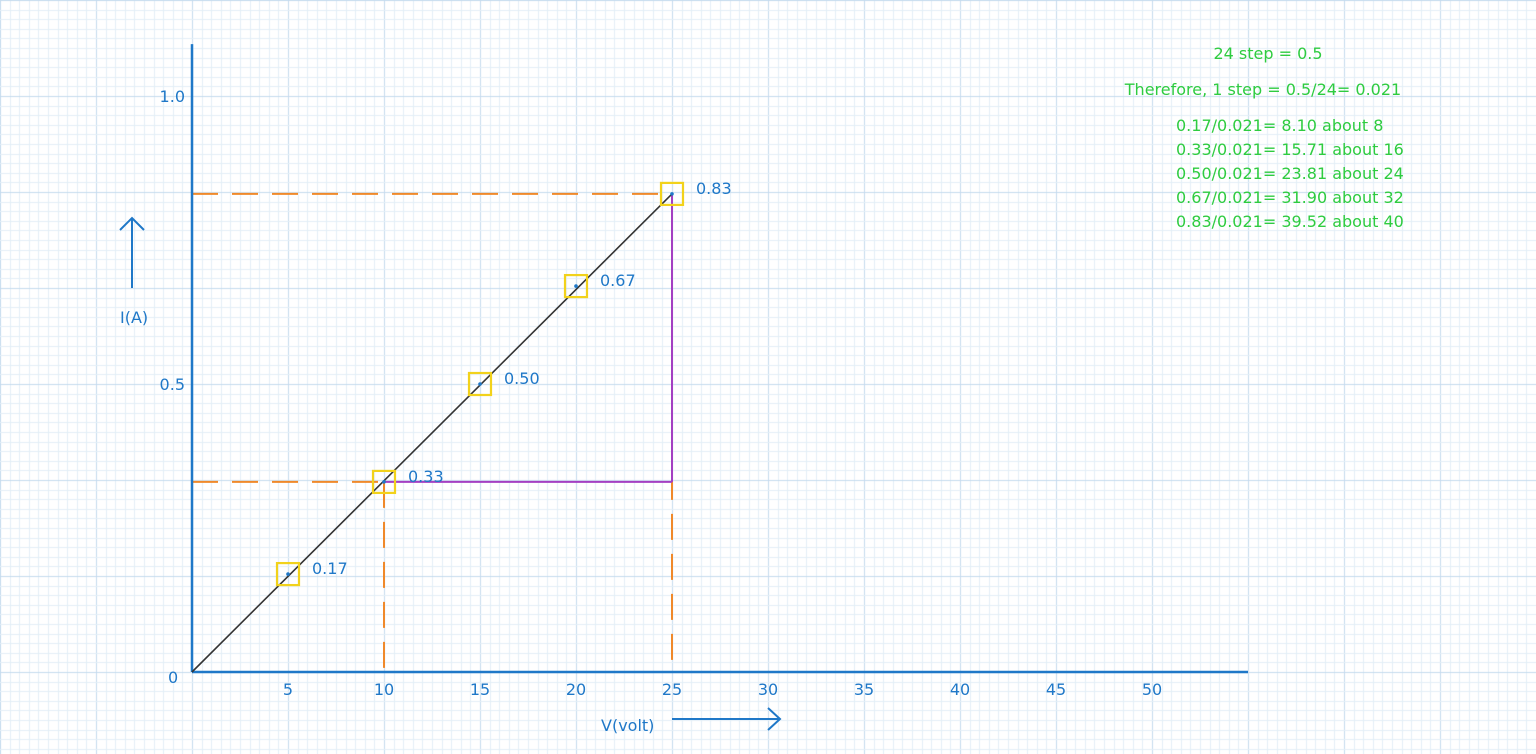 Image resolution: width=1536 pixels, height=754 pixels. I want to click on note-steps: 24 step = 0.5, so click(1267, 53).